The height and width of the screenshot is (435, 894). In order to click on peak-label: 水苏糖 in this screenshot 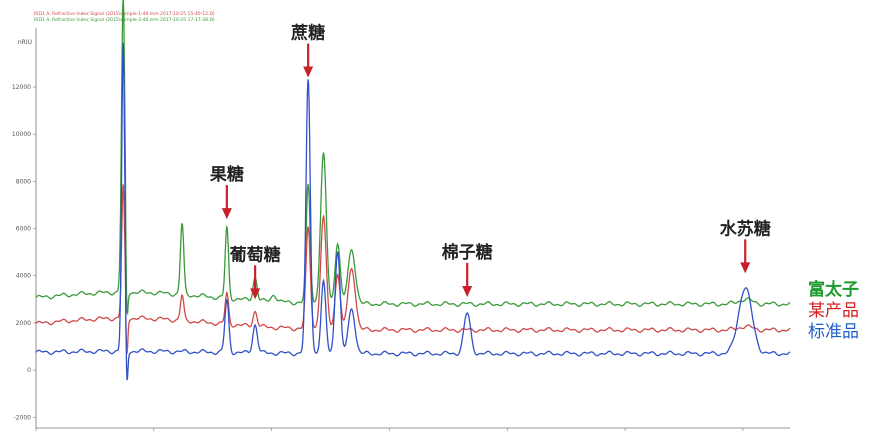, I will do `click(745, 228)`.